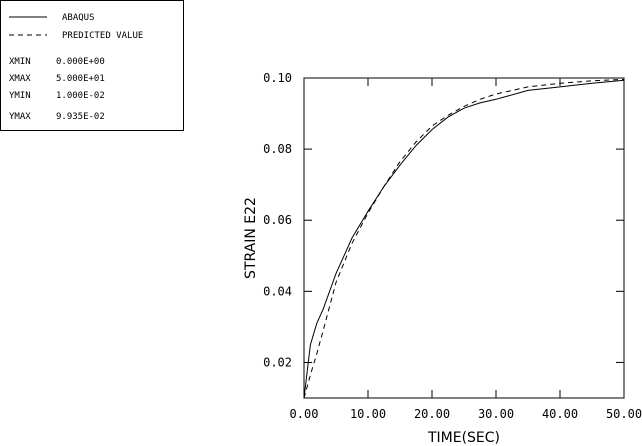 The image size is (642, 446). Describe the element at coordinates (251, 238) in the screenshot. I see `y-axis-title: STRAIN E22` at that location.